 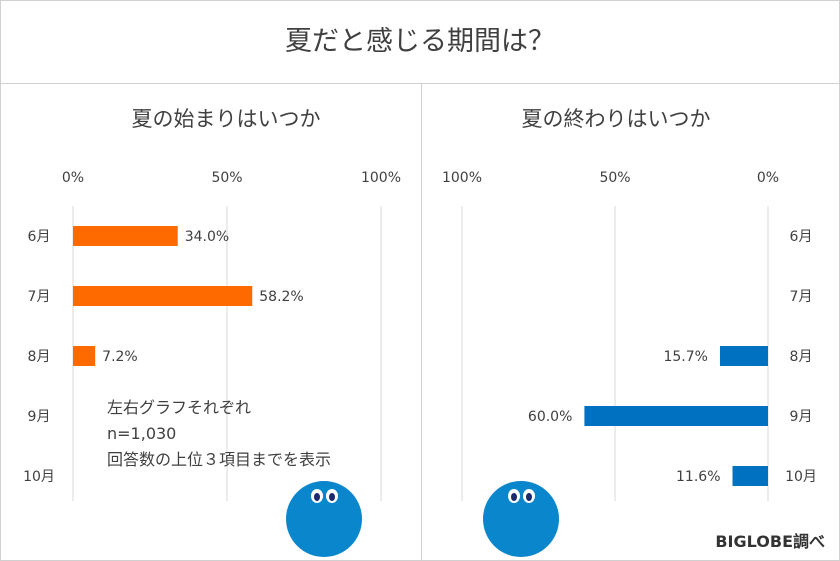 I want to click on page-title: 夏だと感じる期間は？, so click(x=420, y=41).